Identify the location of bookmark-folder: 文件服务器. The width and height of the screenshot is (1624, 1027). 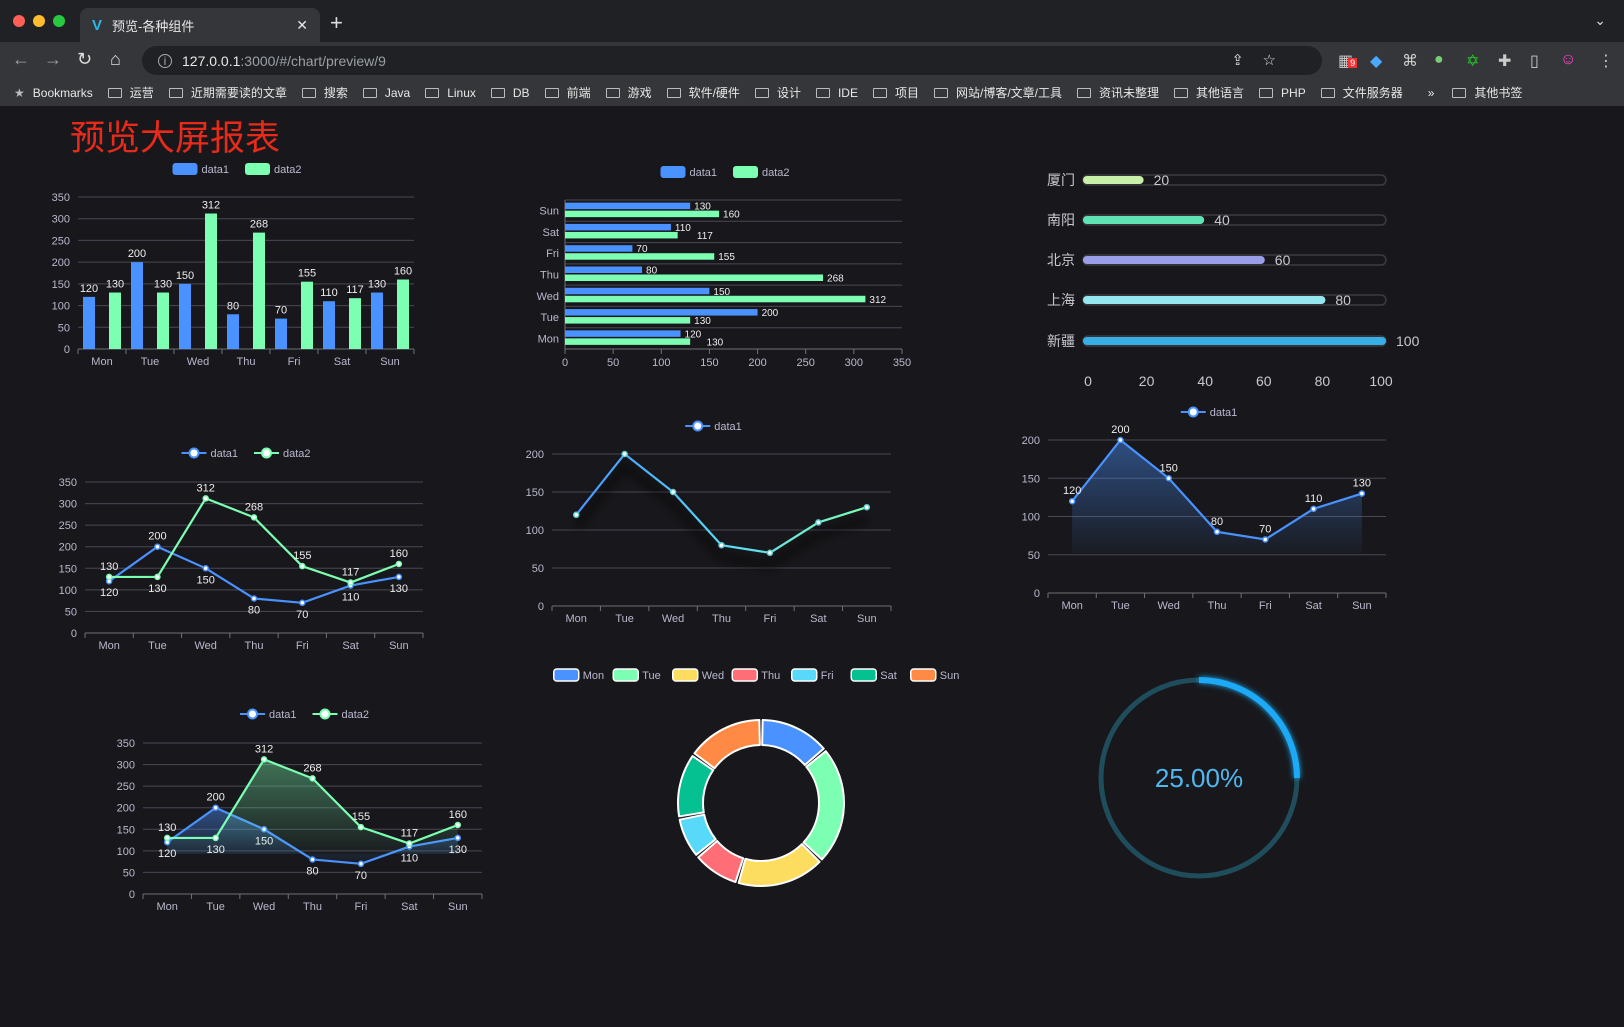
(1361, 92).